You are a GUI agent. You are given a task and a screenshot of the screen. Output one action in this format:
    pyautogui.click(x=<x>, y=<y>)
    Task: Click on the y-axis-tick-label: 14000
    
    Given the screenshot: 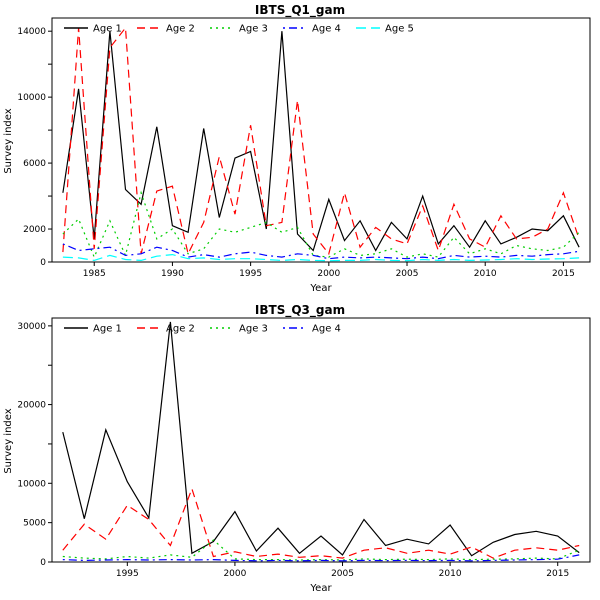 What is the action you would take?
    pyautogui.click(x=31, y=32)
    